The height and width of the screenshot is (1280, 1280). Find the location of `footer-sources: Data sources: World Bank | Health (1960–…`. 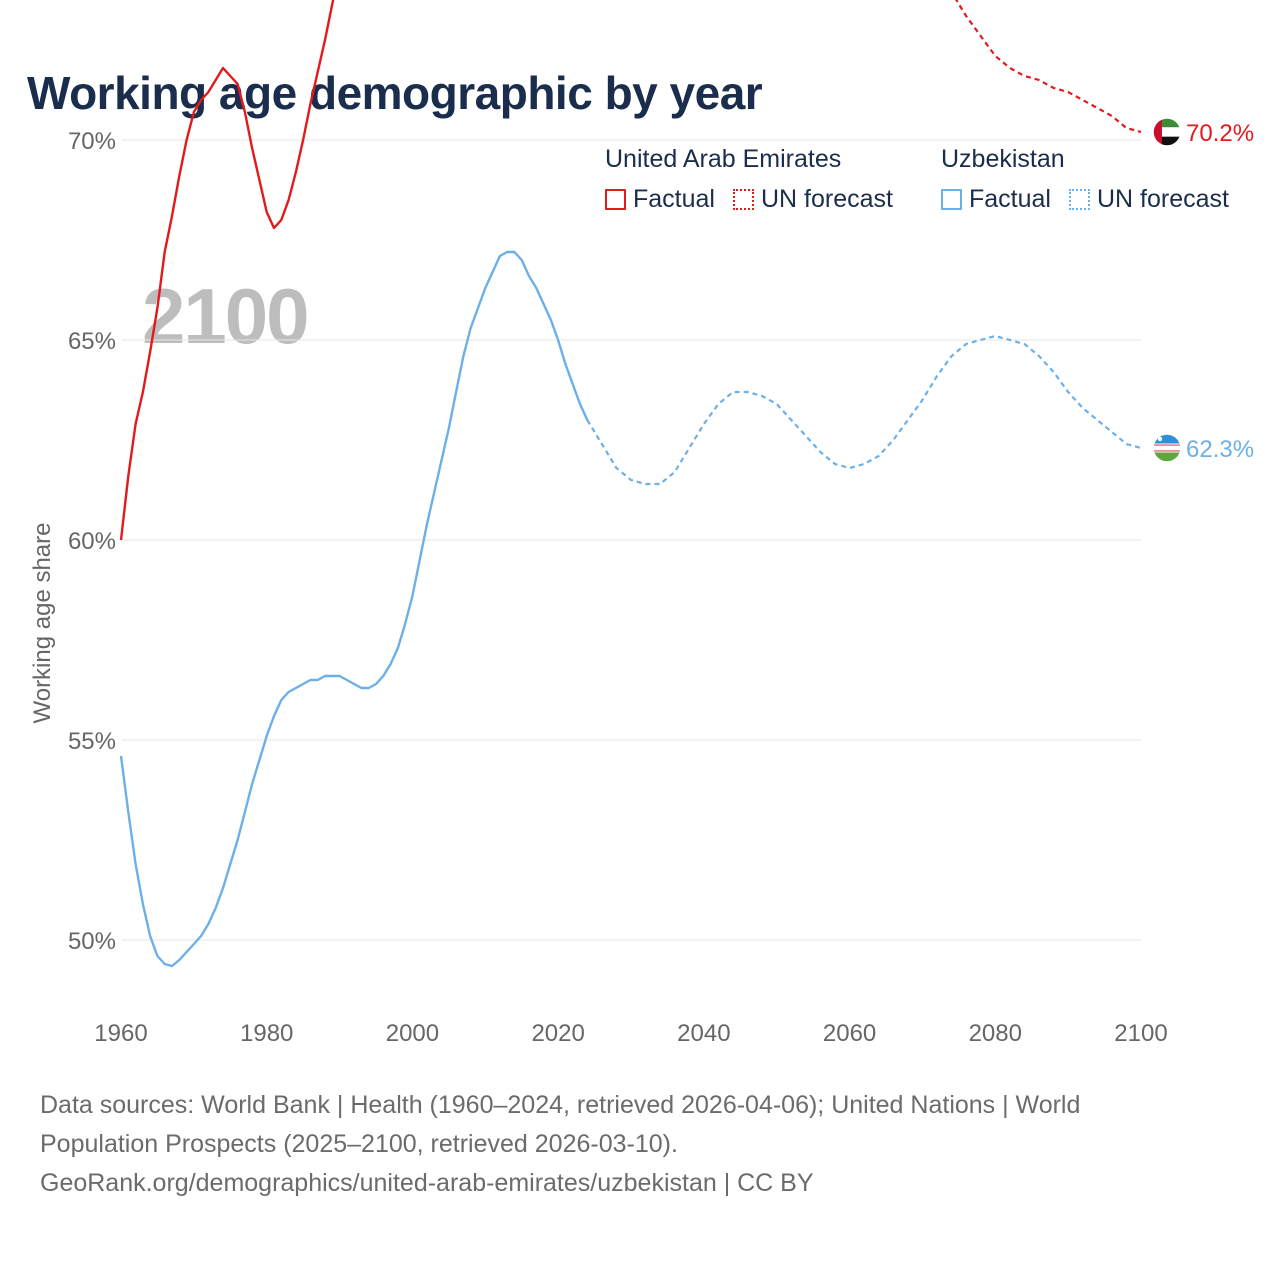

footer-sources: Data sources: World Bank | Health (1960–… is located at coordinates (640, 1144).